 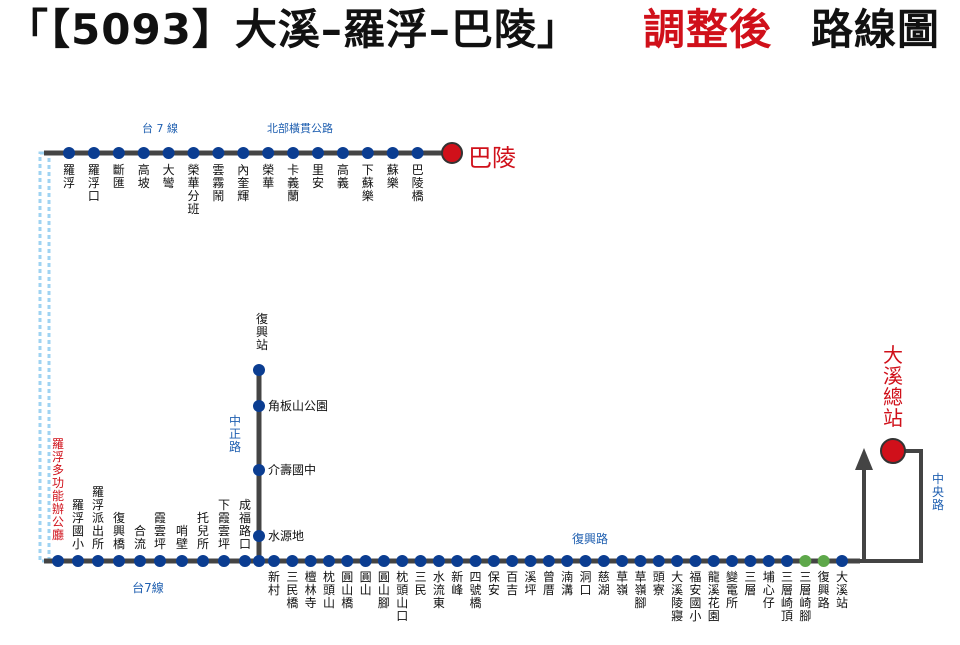 I want to click on stop-label: 哨壁, so click(x=182, y=537).